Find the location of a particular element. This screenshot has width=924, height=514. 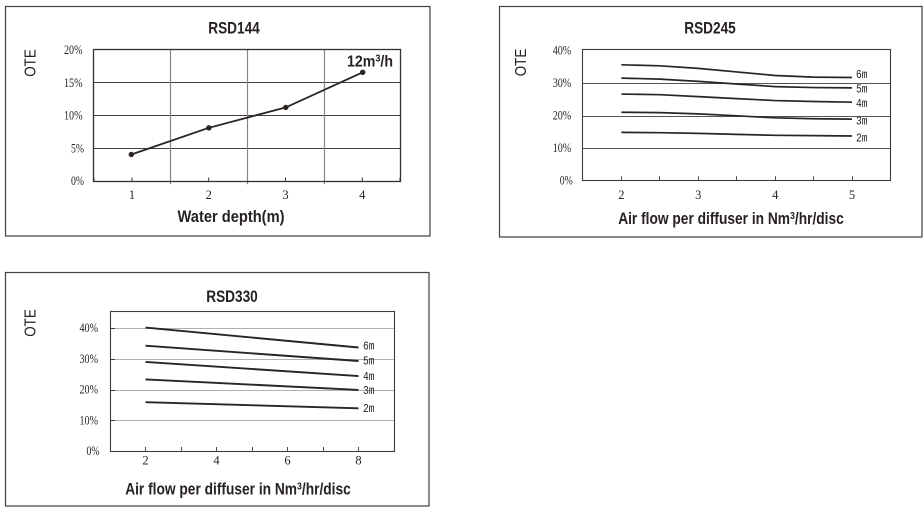

svg-text: 8 is located at coordinates (358, 461).